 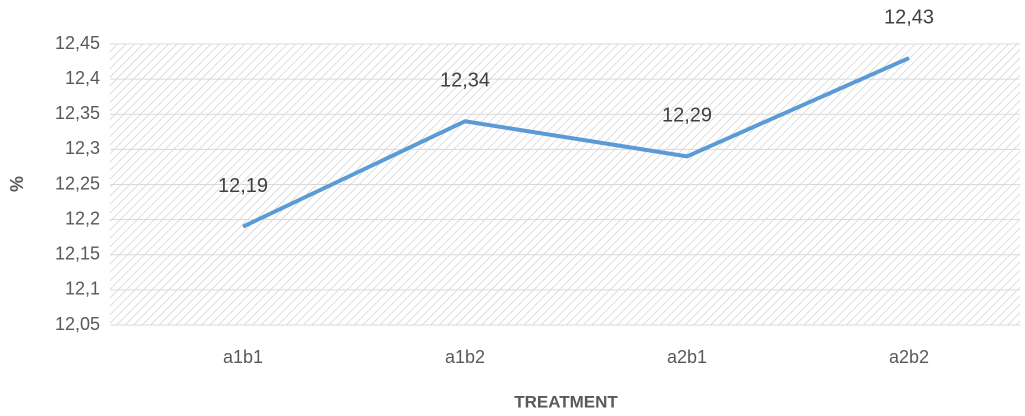 What do you see at coordinates (77, 113) in the screenshot?
I see `y-tick-label: 12,35` at bounding box center [77, 113].